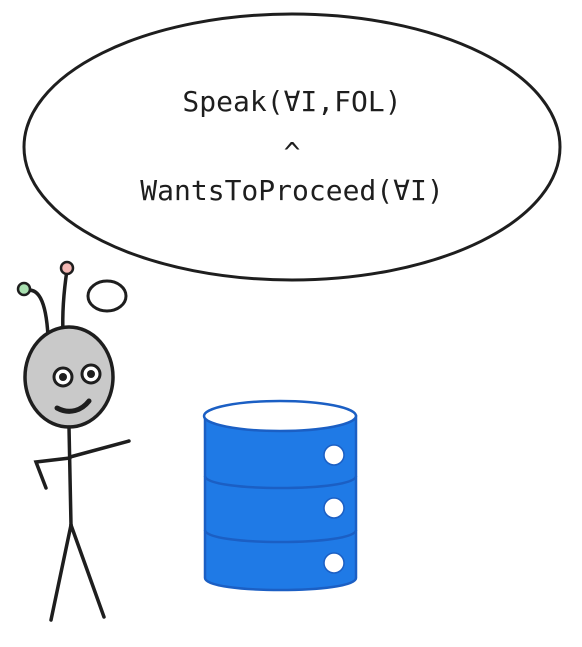 The image size is (582, 647). Describe the element at coordinates (292, 152) in the screenshot. I see `bubble-and-operator: ^` at that location.